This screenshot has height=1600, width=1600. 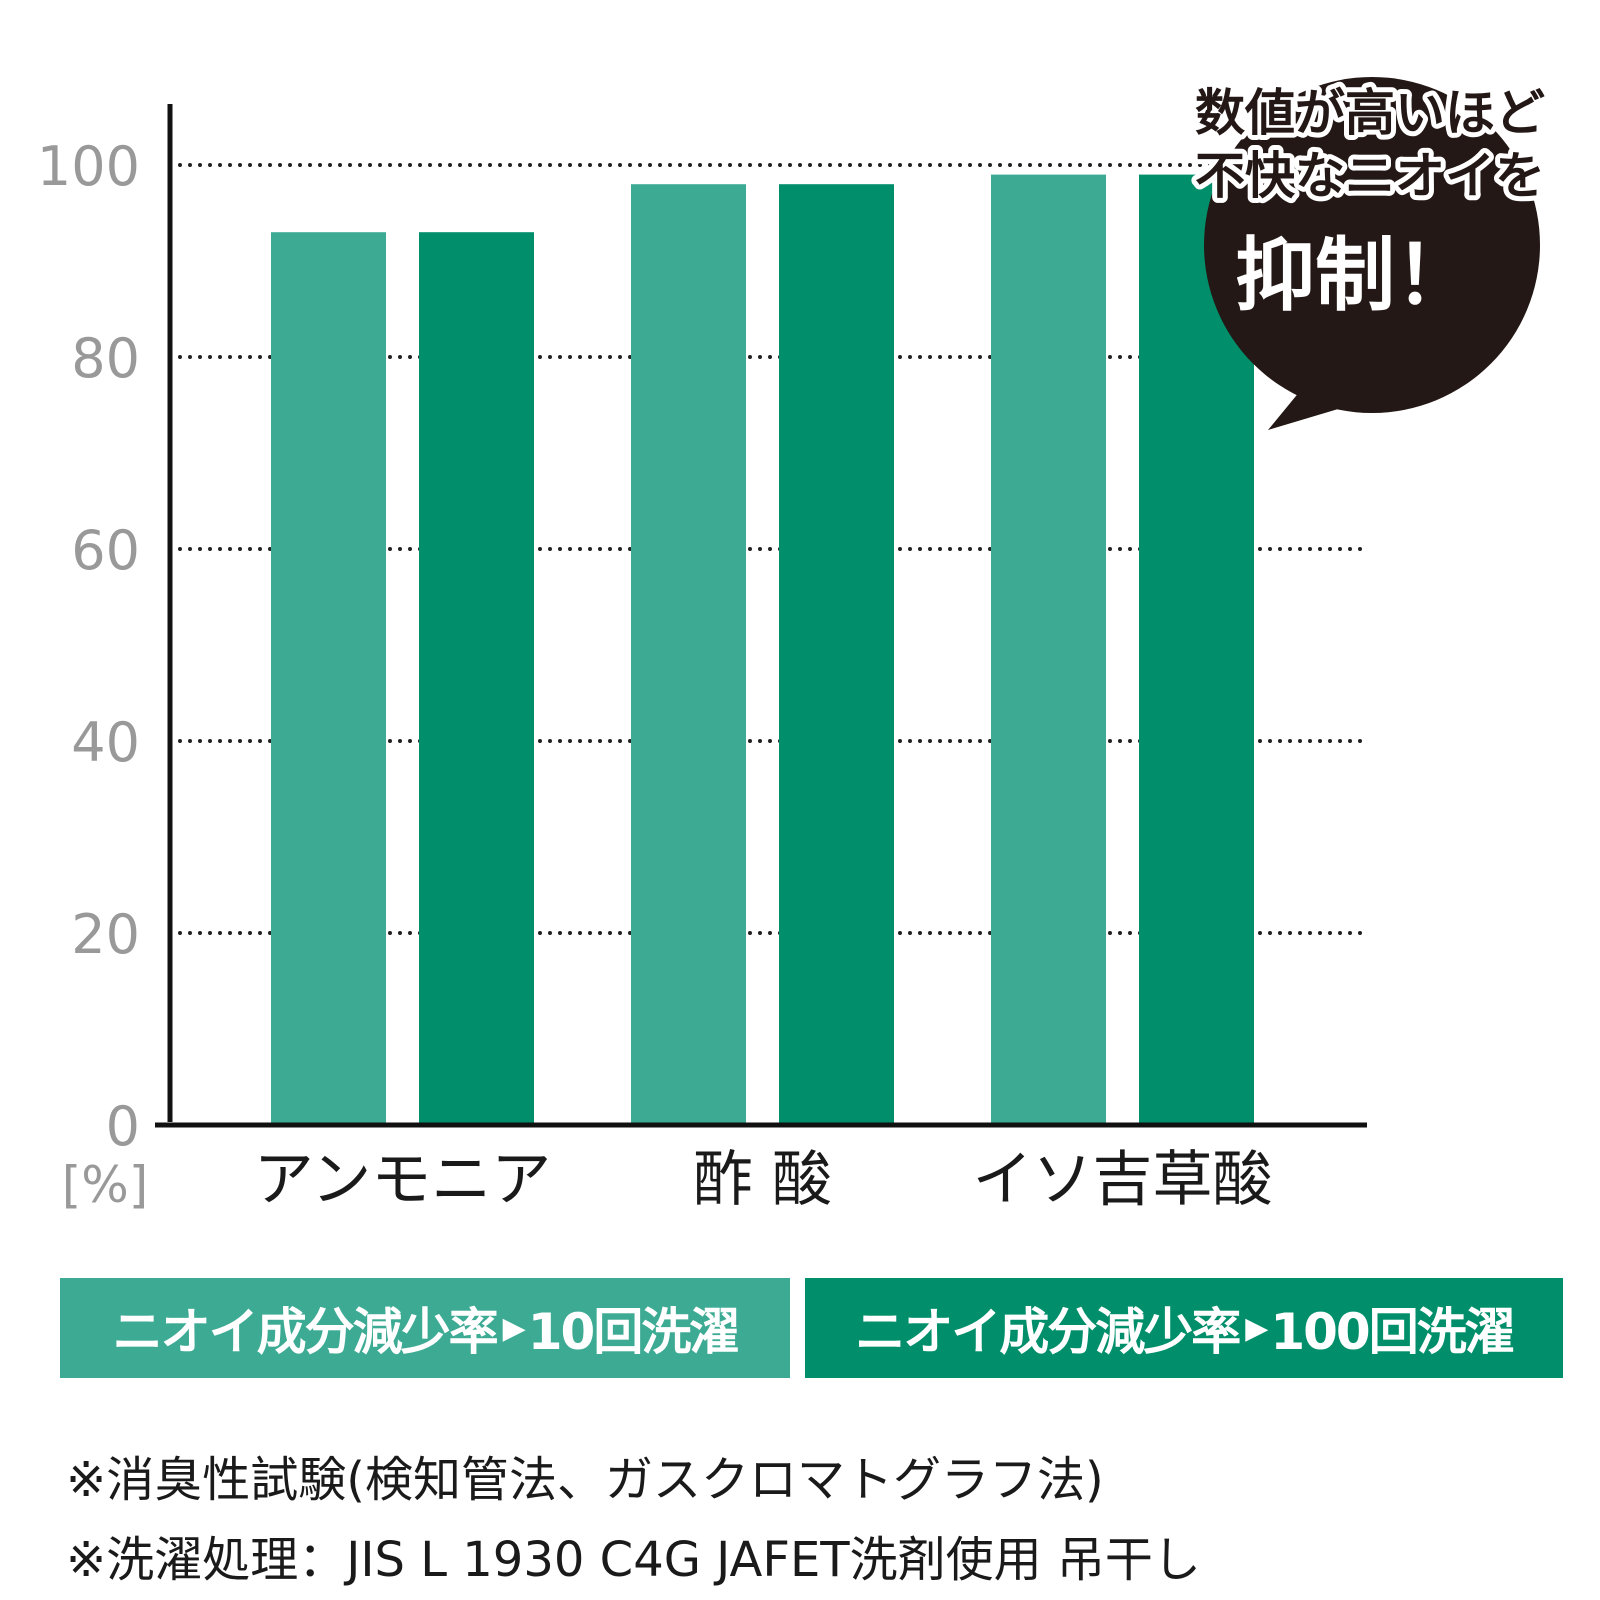 I want to click on x-tick-labels: アンモニア 酢 酸 イソ吉草酸, so click(x=763, y=1180).